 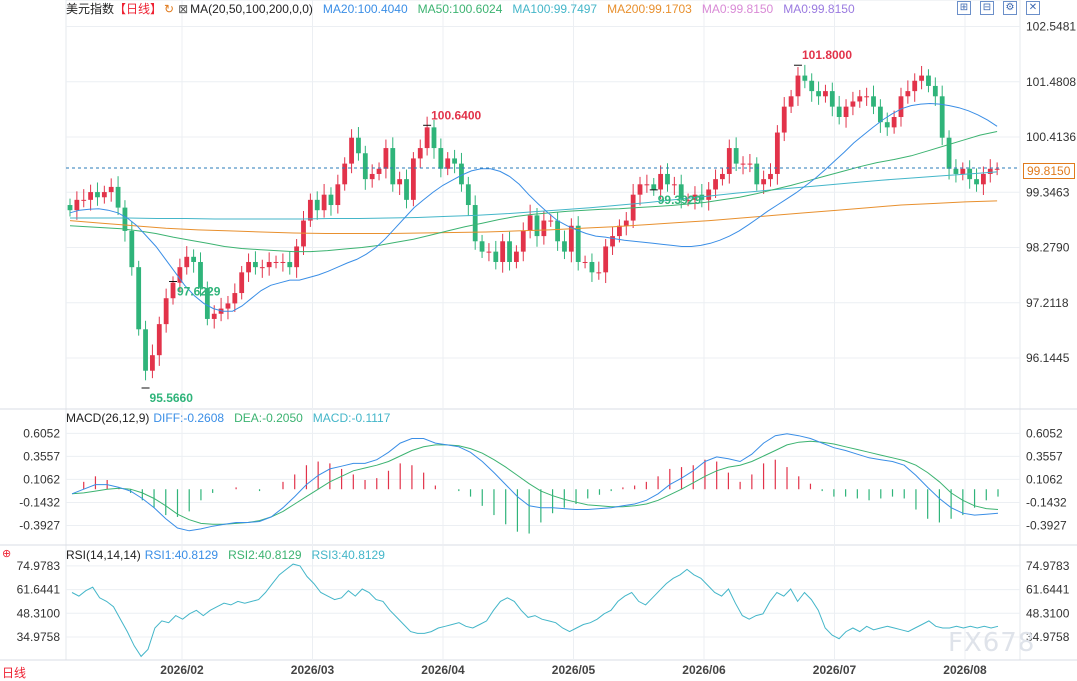 What do you see at coordinates (90, 9) in the screenshot?
I see `symbol-name: 美元指数` at bounding box center [90, 9].